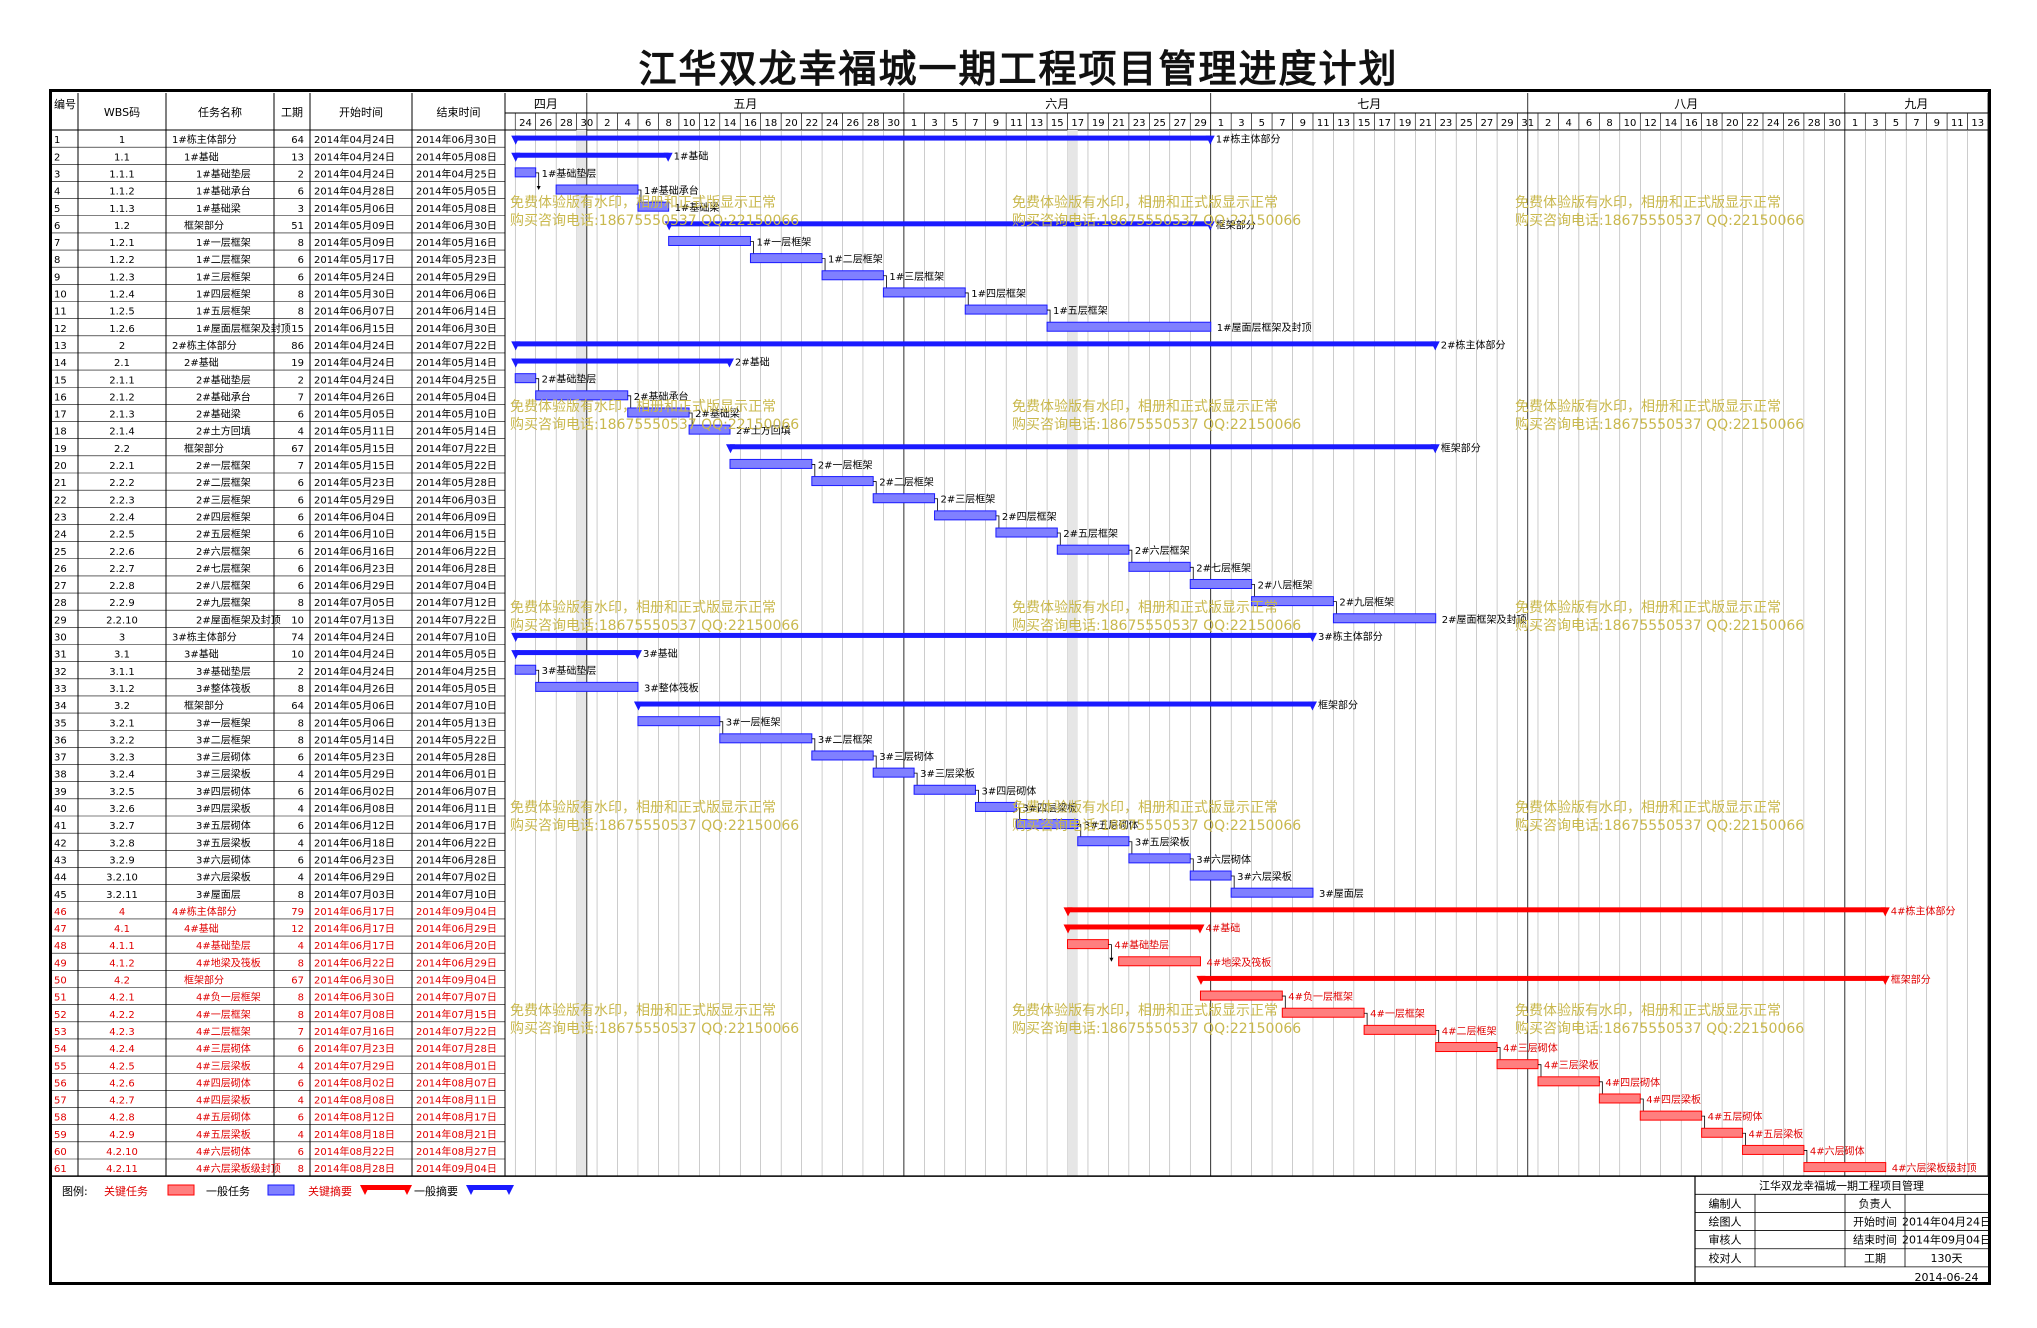  I want to click on day-label: 15, so click(1057, 123).